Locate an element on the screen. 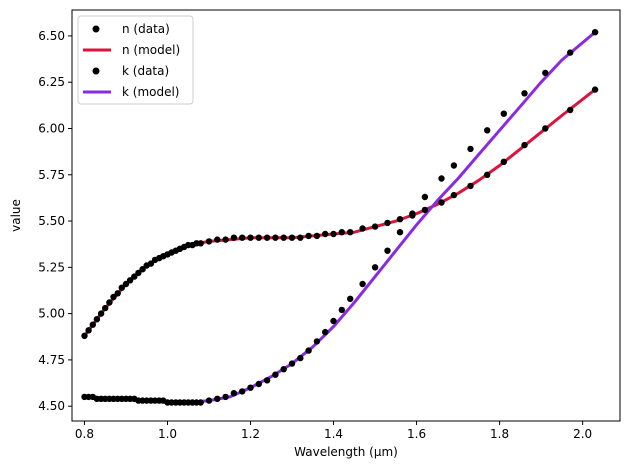  y-axis: 4.50 4.75 5.00 5.25 5.50 5.75 6.00 6.25 6.50 is located at coordinates (55, 221).